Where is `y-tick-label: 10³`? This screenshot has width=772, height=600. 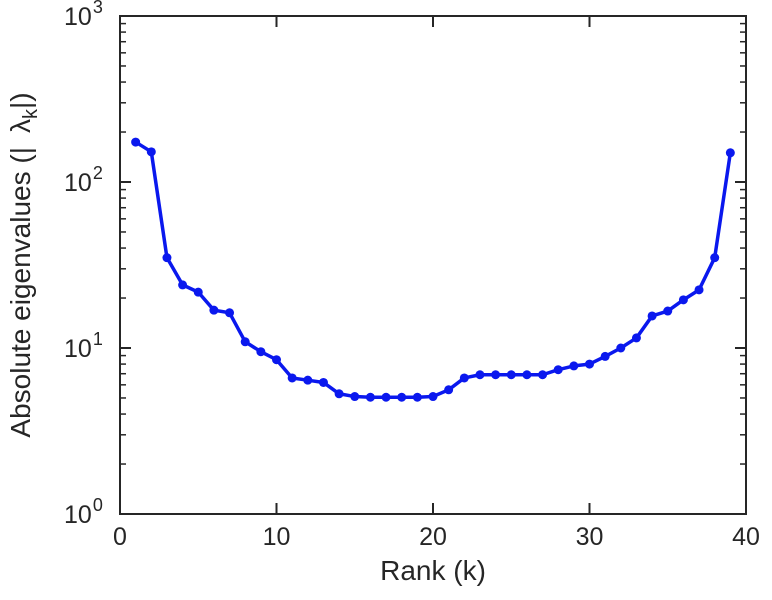 y-tick-label: 10³ is located at coordinates (83, 15).